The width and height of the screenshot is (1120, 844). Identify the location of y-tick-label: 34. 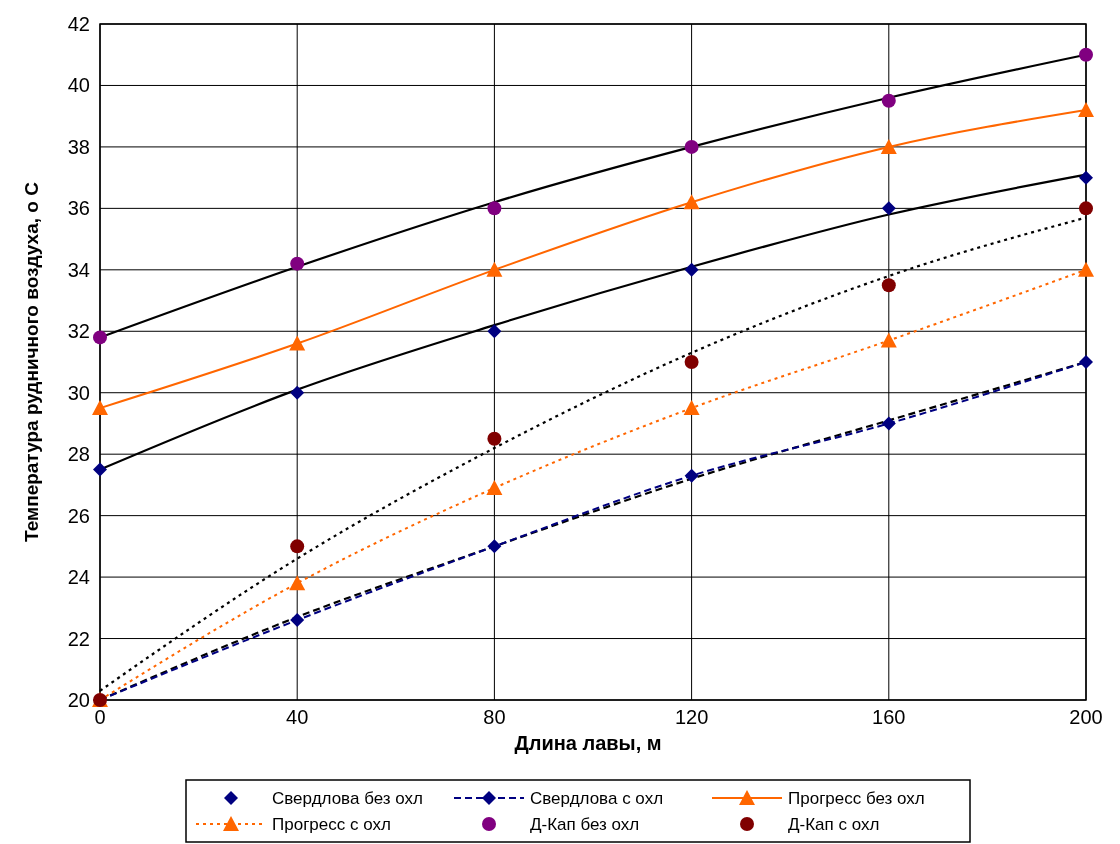
(78, 269).